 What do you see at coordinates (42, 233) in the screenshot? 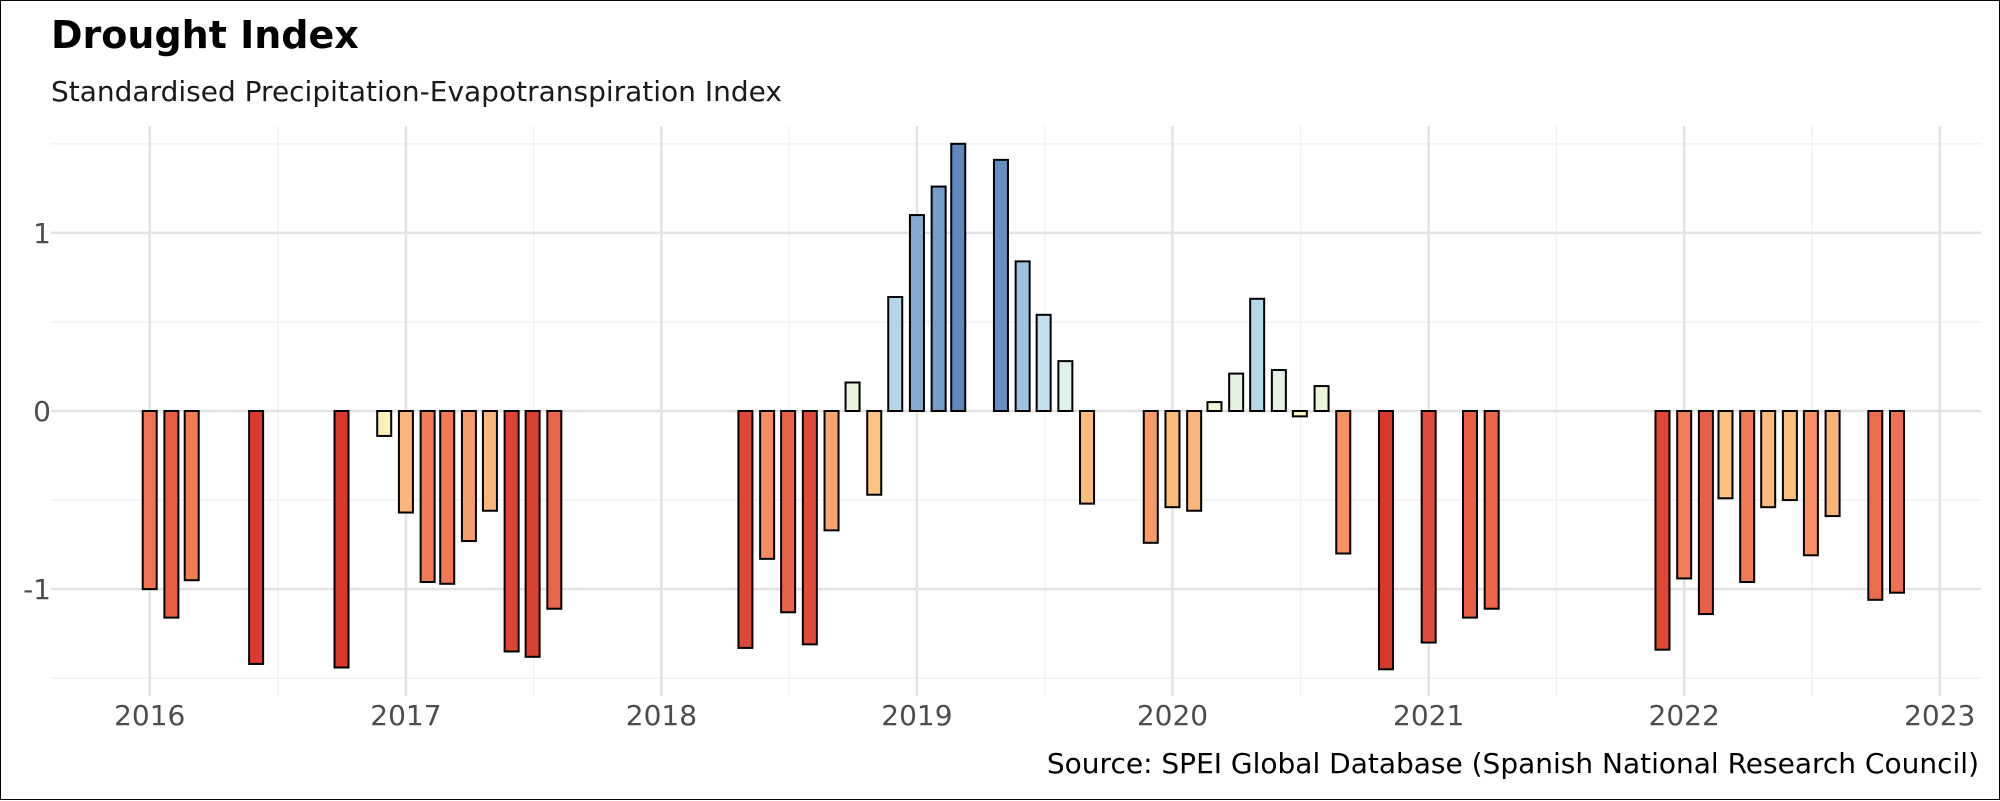
I see `y-tick-label: 1` at bounding box center [42, 233].